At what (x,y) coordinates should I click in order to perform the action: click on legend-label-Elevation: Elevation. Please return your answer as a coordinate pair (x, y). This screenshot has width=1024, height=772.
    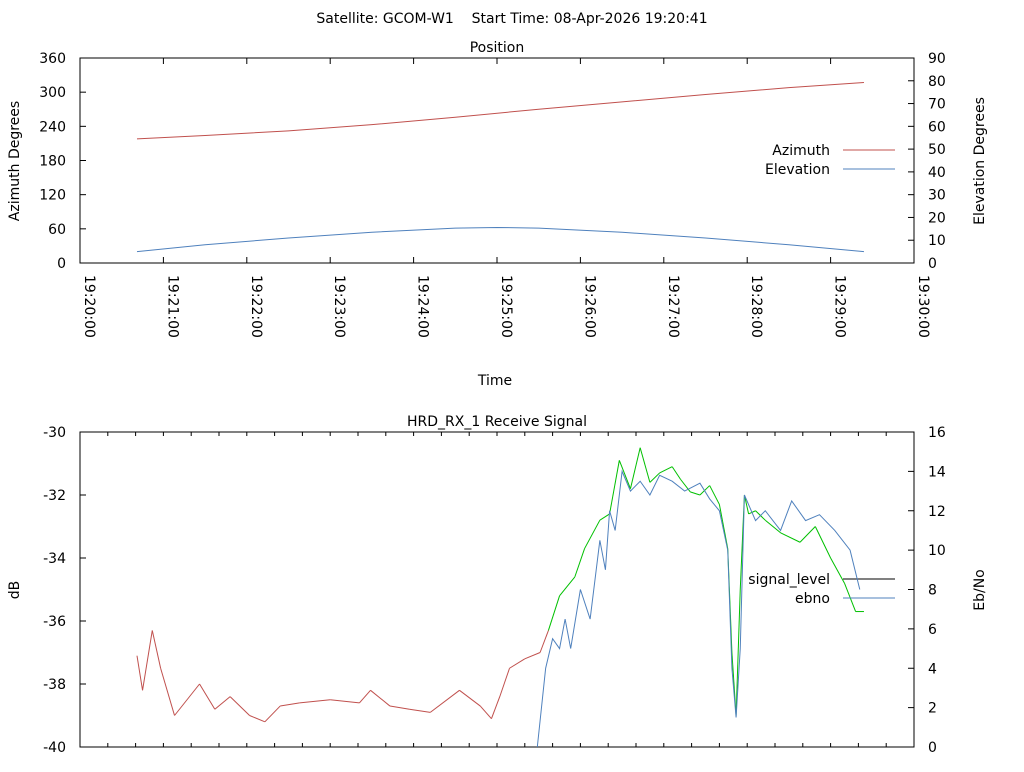
    Looking at the image, I should click on (797, 170).